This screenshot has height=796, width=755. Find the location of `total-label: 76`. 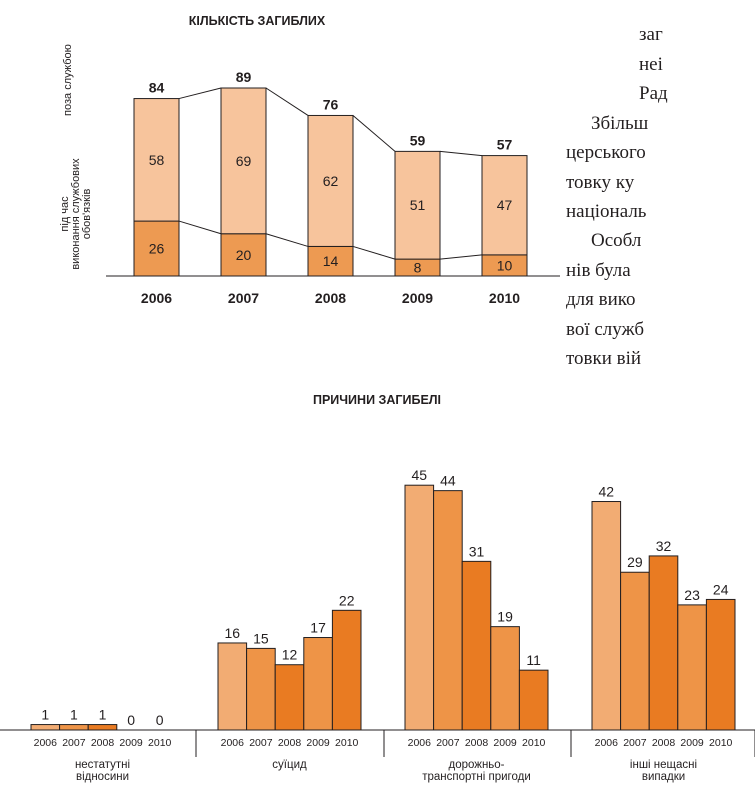

total-label: 76 is located at coordinates (331, 104).